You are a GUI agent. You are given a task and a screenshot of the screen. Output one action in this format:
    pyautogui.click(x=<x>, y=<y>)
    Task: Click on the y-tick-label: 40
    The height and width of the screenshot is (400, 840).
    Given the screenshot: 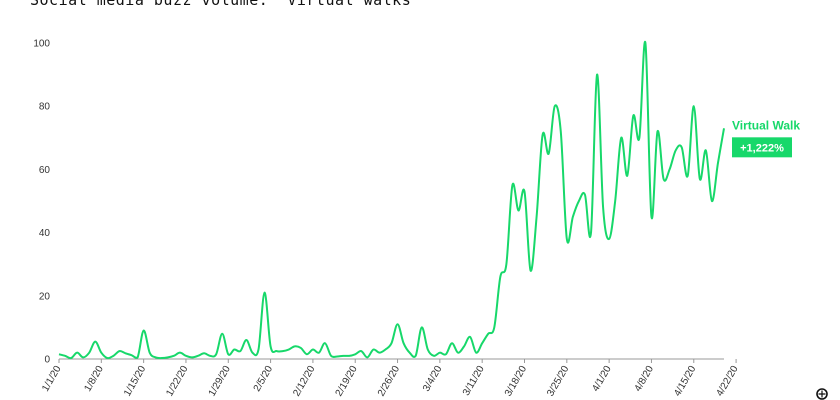 What is the action you would take?
    pyautogui.click(x=45, y=233)
    